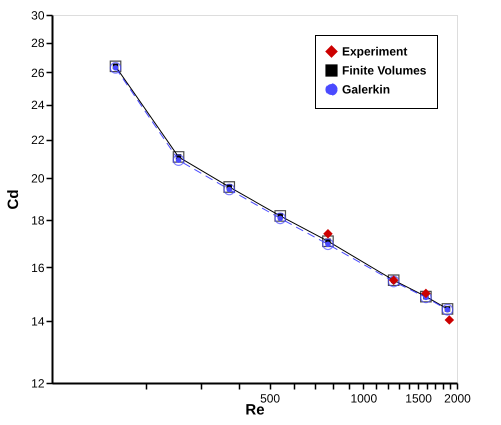 The image size is (501, 425). What do you see at coordinates (38, 105) in the screenshot?
I see `y-tick-label: 24` at bounding box center [38, 105].